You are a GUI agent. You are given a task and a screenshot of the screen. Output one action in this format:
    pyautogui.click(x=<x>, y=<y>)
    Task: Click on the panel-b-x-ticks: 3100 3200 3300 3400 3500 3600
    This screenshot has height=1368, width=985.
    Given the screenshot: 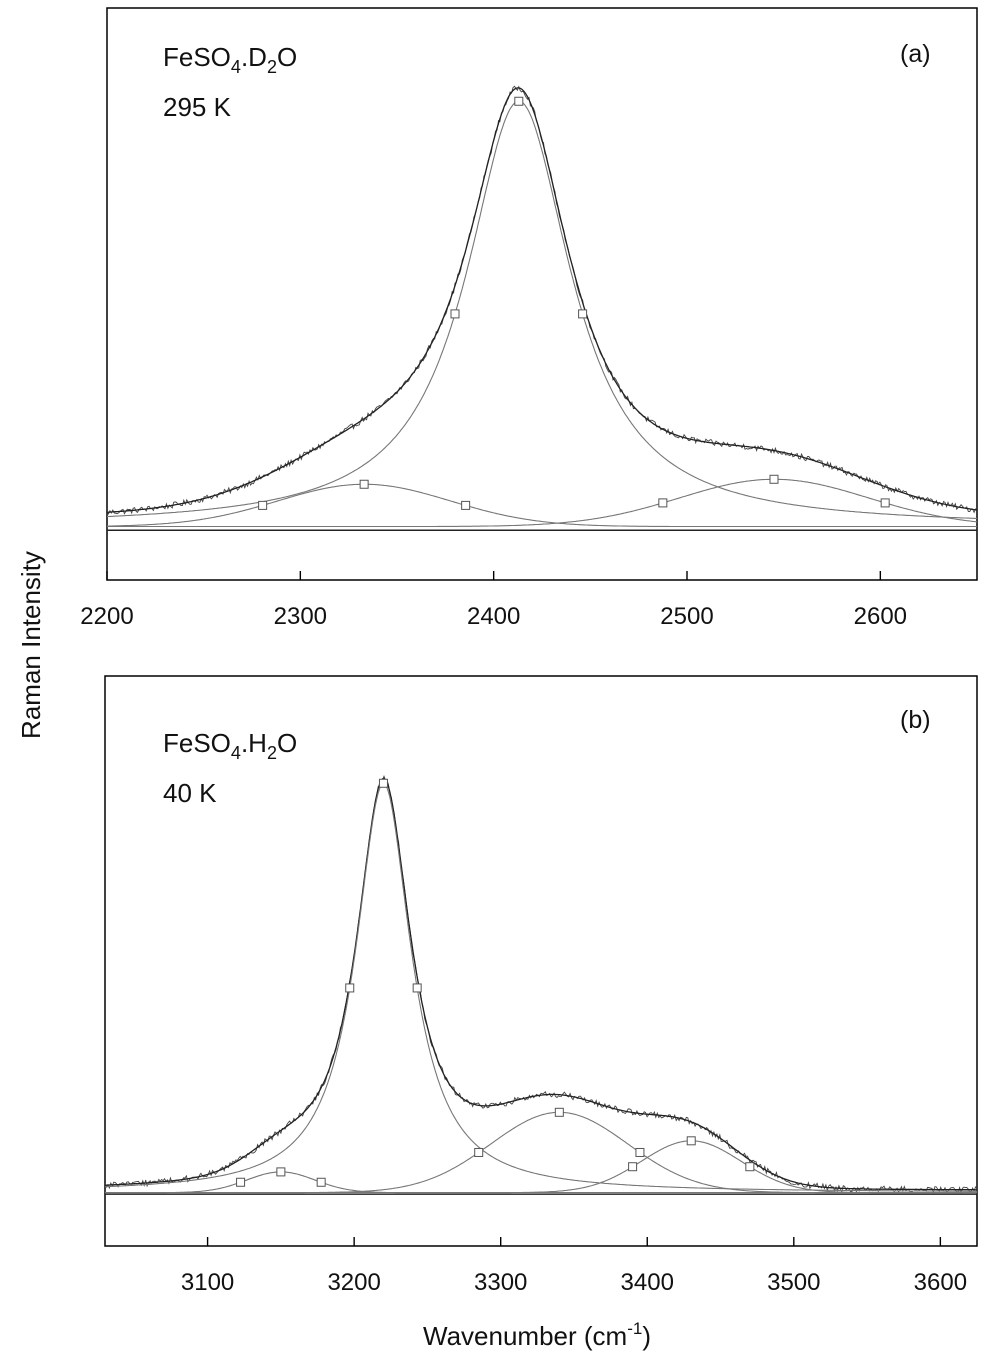 What is the action you would take?
    pyautogui.click(x=574, y=1266)
    